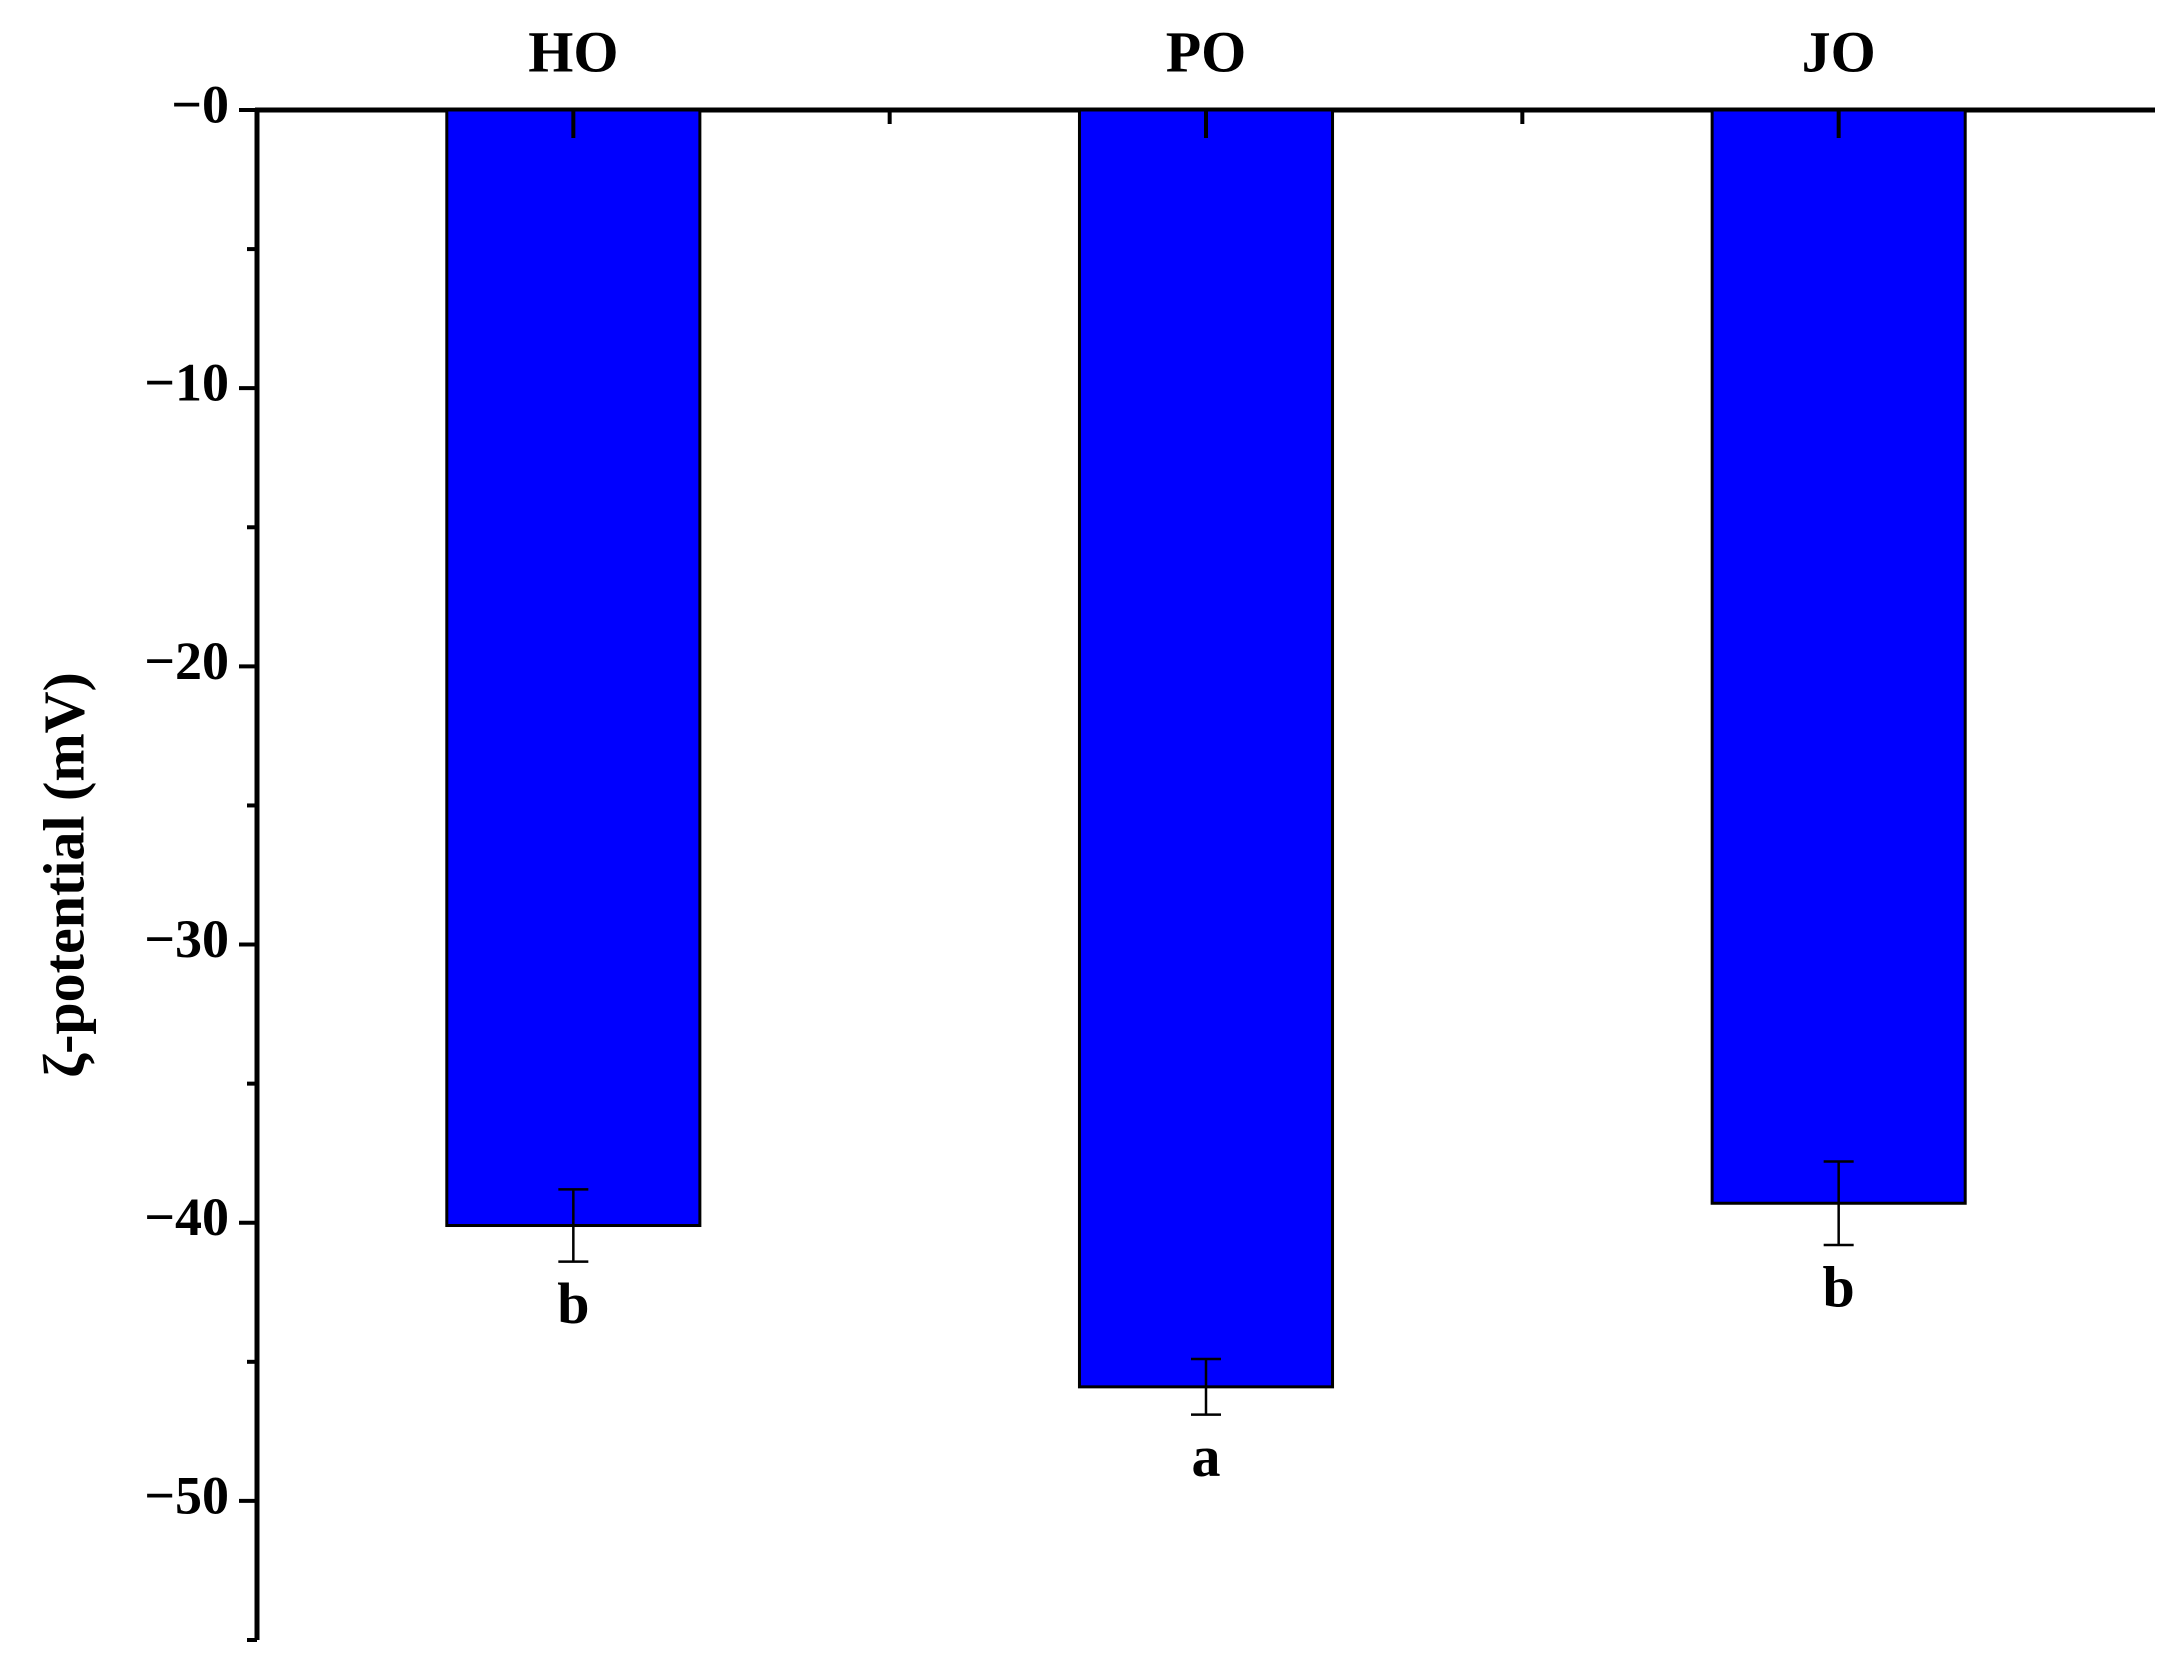 The height and width of the screenshot is (1679, 2180). What do you see at coordinates (200, 104) in the screenshot?
I see `y-tick-label: −0` at bounding box center [200, 104].